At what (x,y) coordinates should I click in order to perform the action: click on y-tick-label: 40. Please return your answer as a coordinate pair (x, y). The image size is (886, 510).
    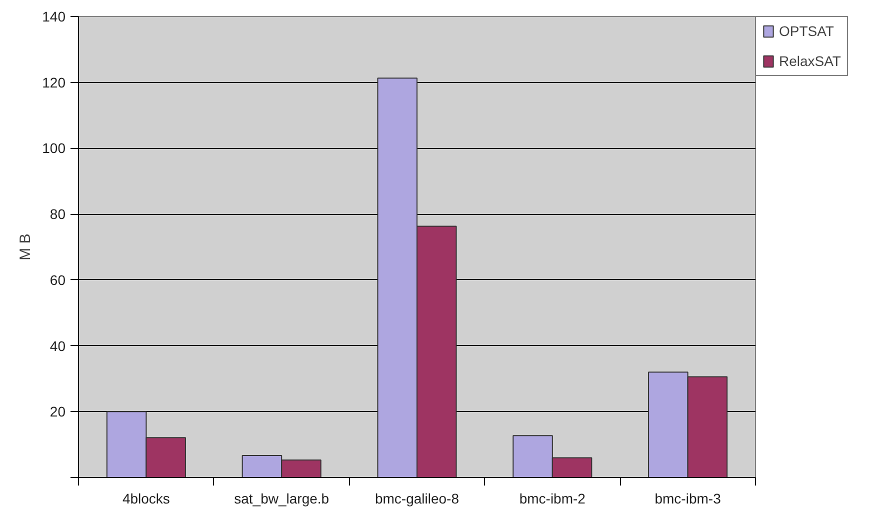
    Looking at the image, I should click on (58, 346).